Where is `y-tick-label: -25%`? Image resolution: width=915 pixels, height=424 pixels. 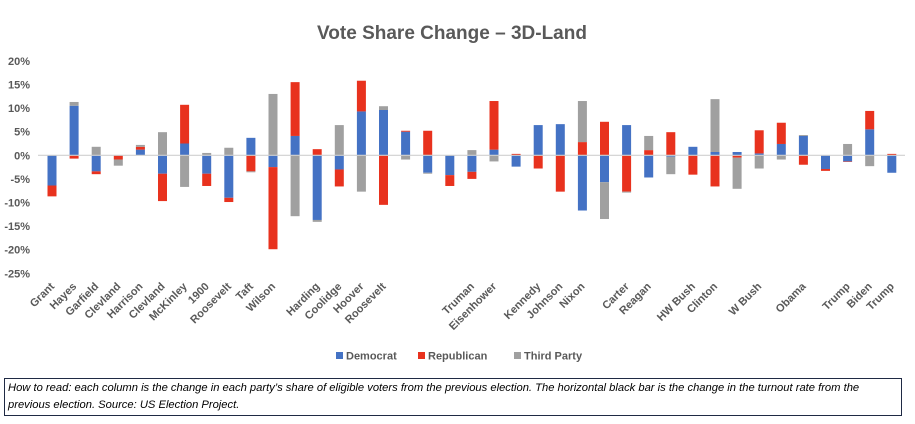 y-tick-label: -25% is located at coordinates (17, 274).